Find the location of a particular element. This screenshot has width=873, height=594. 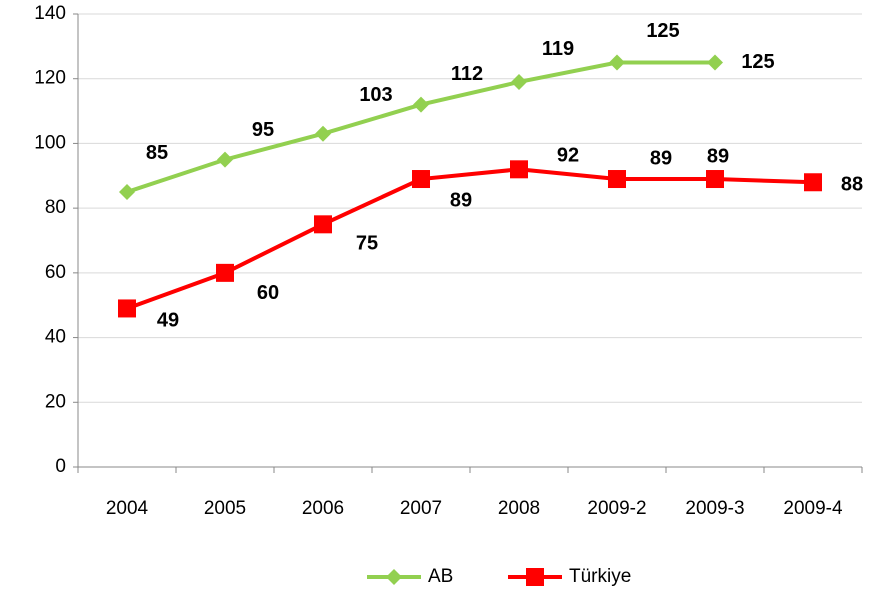

x-tick-label: 2009-4 is located at coordinates (813, 508).